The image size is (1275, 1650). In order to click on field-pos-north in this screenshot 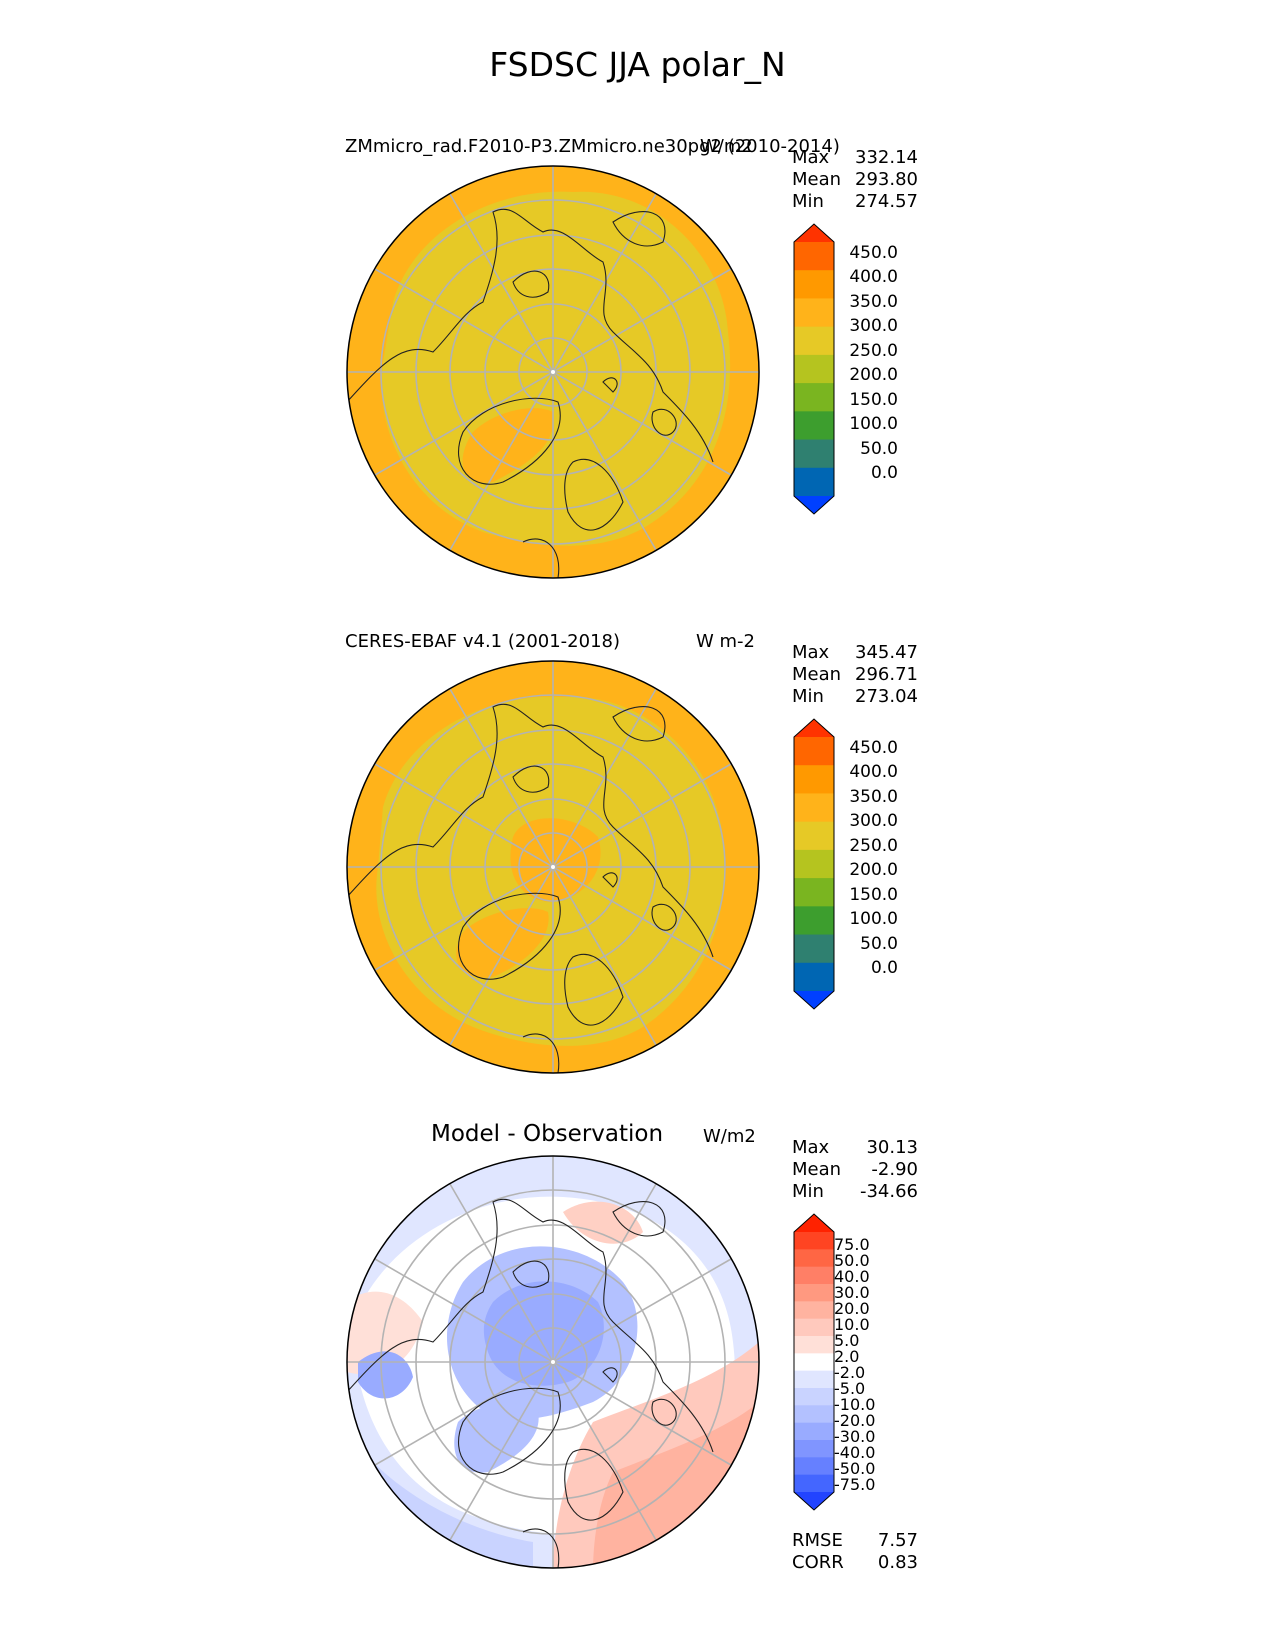, I will do `click(603, 1222)`.